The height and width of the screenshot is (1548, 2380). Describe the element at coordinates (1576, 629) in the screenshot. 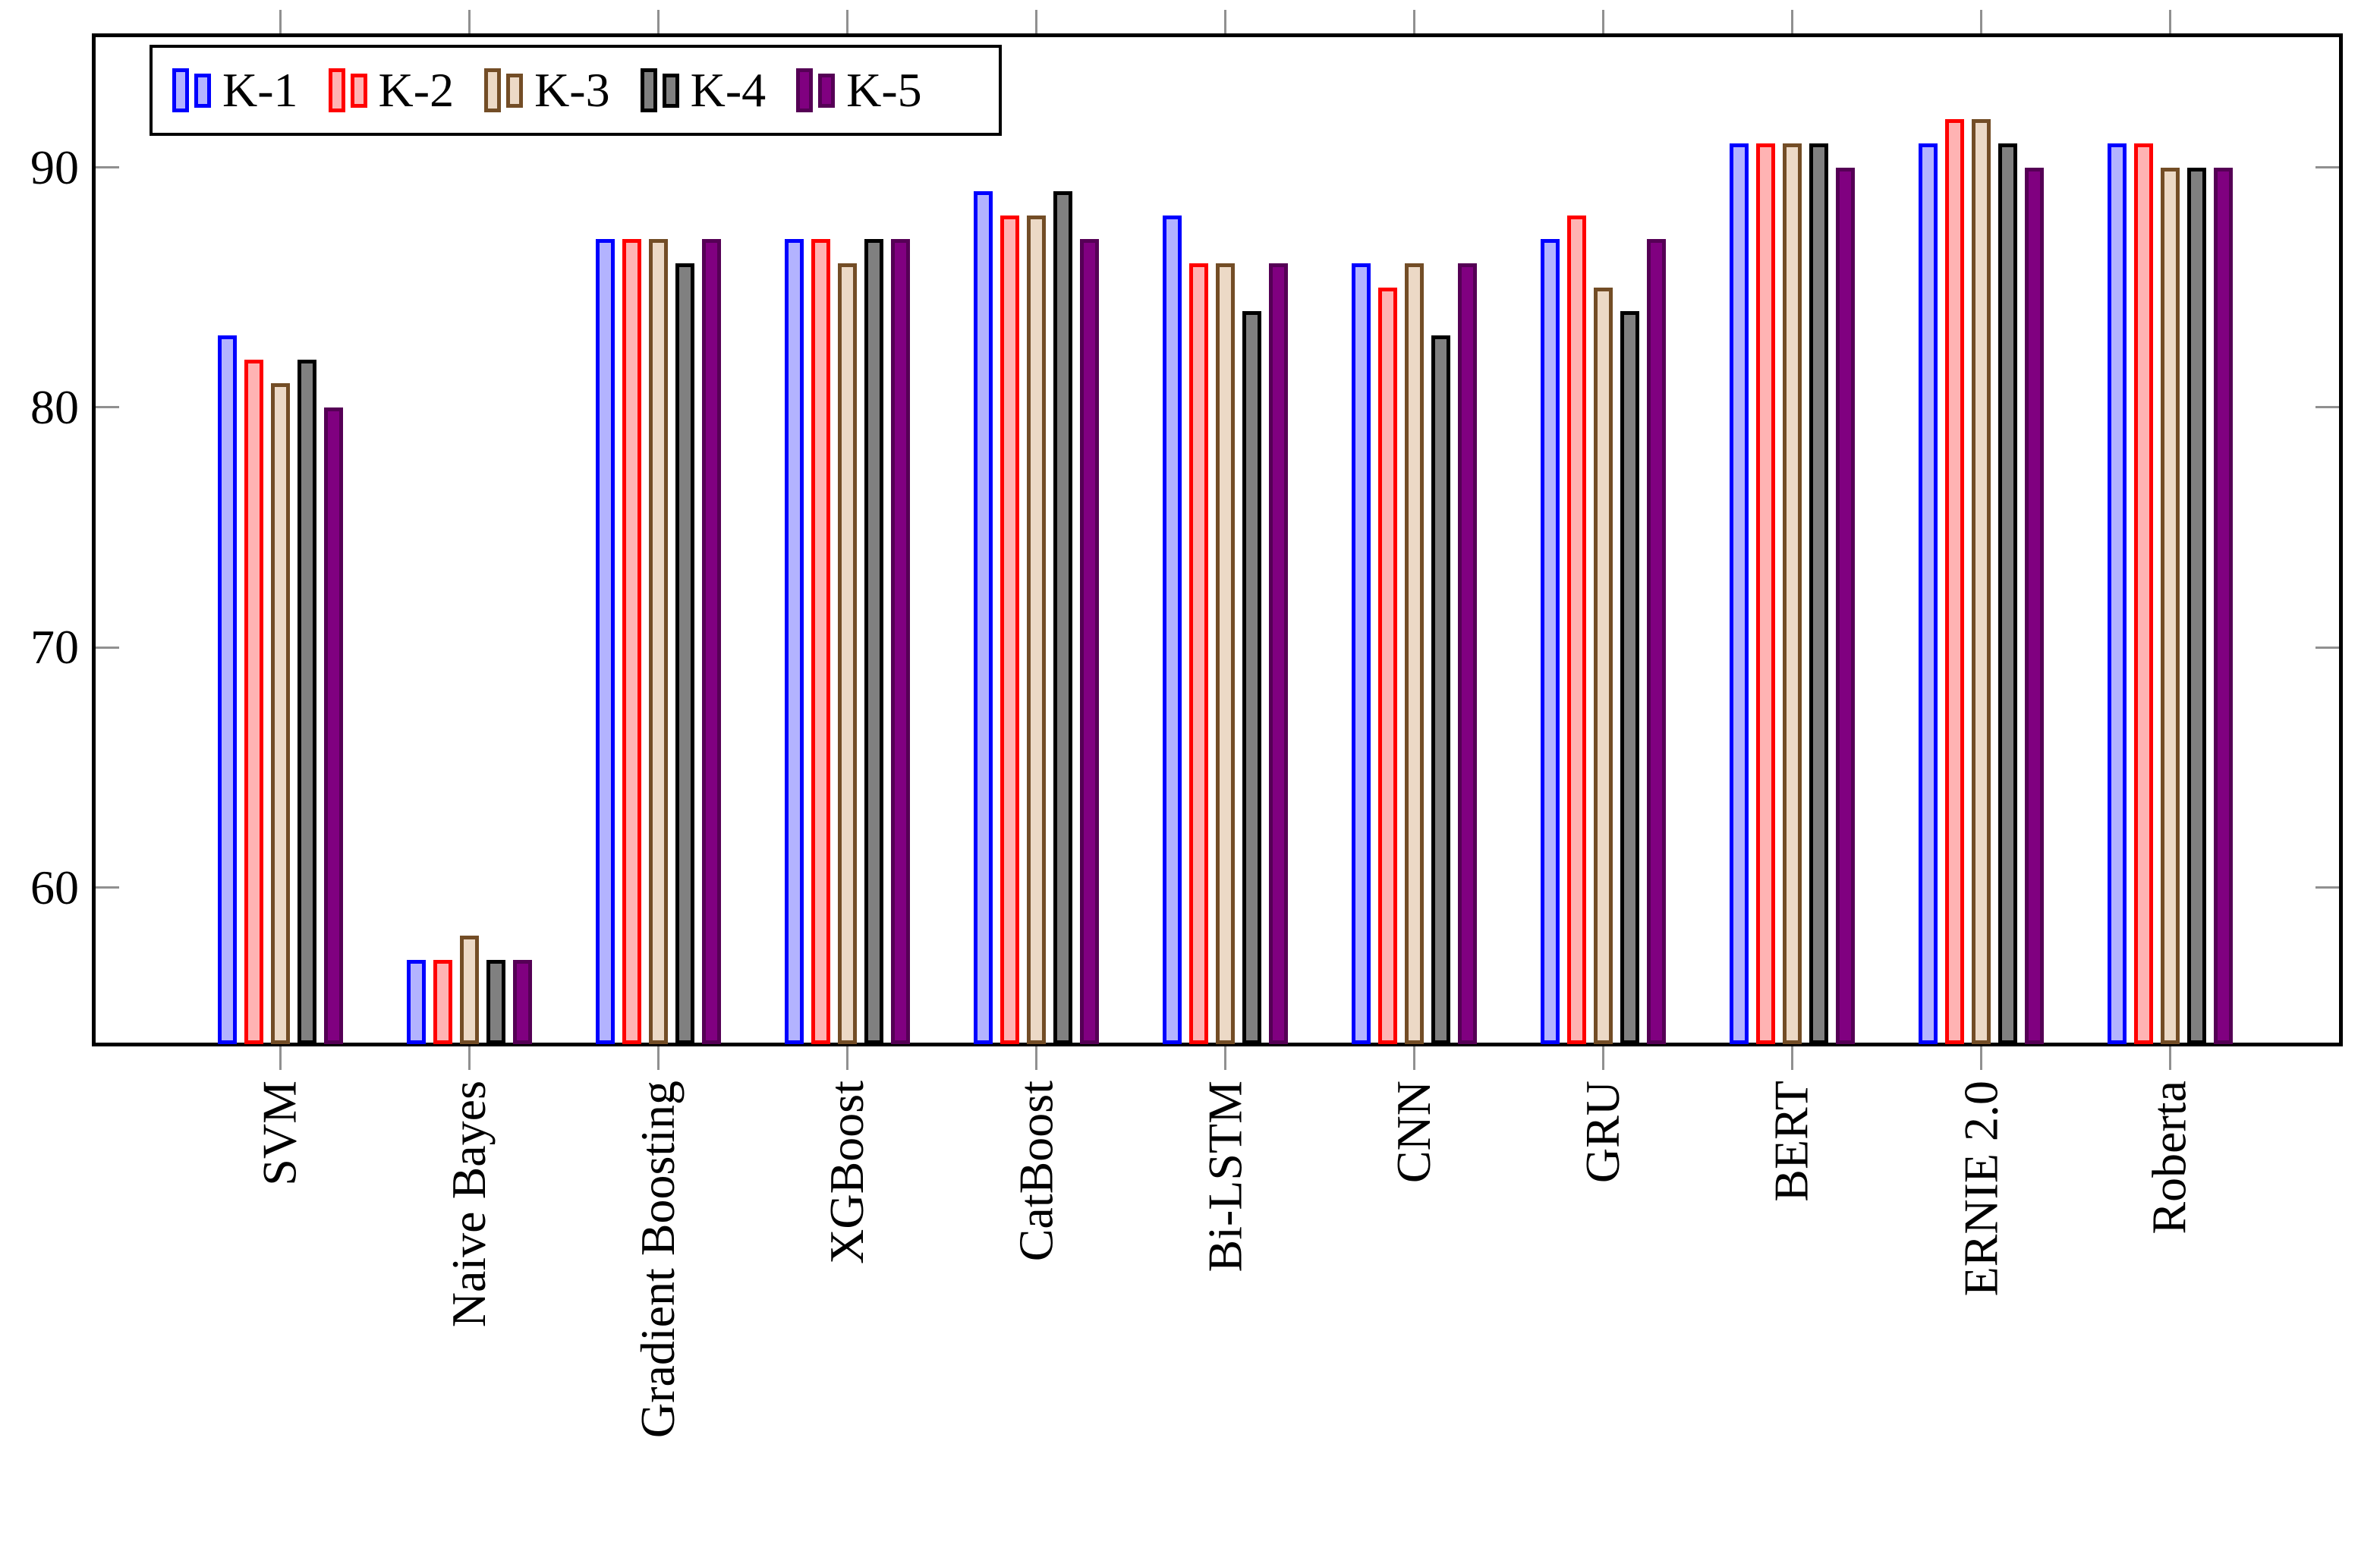

I see `bar-K-2-gru` at that location.